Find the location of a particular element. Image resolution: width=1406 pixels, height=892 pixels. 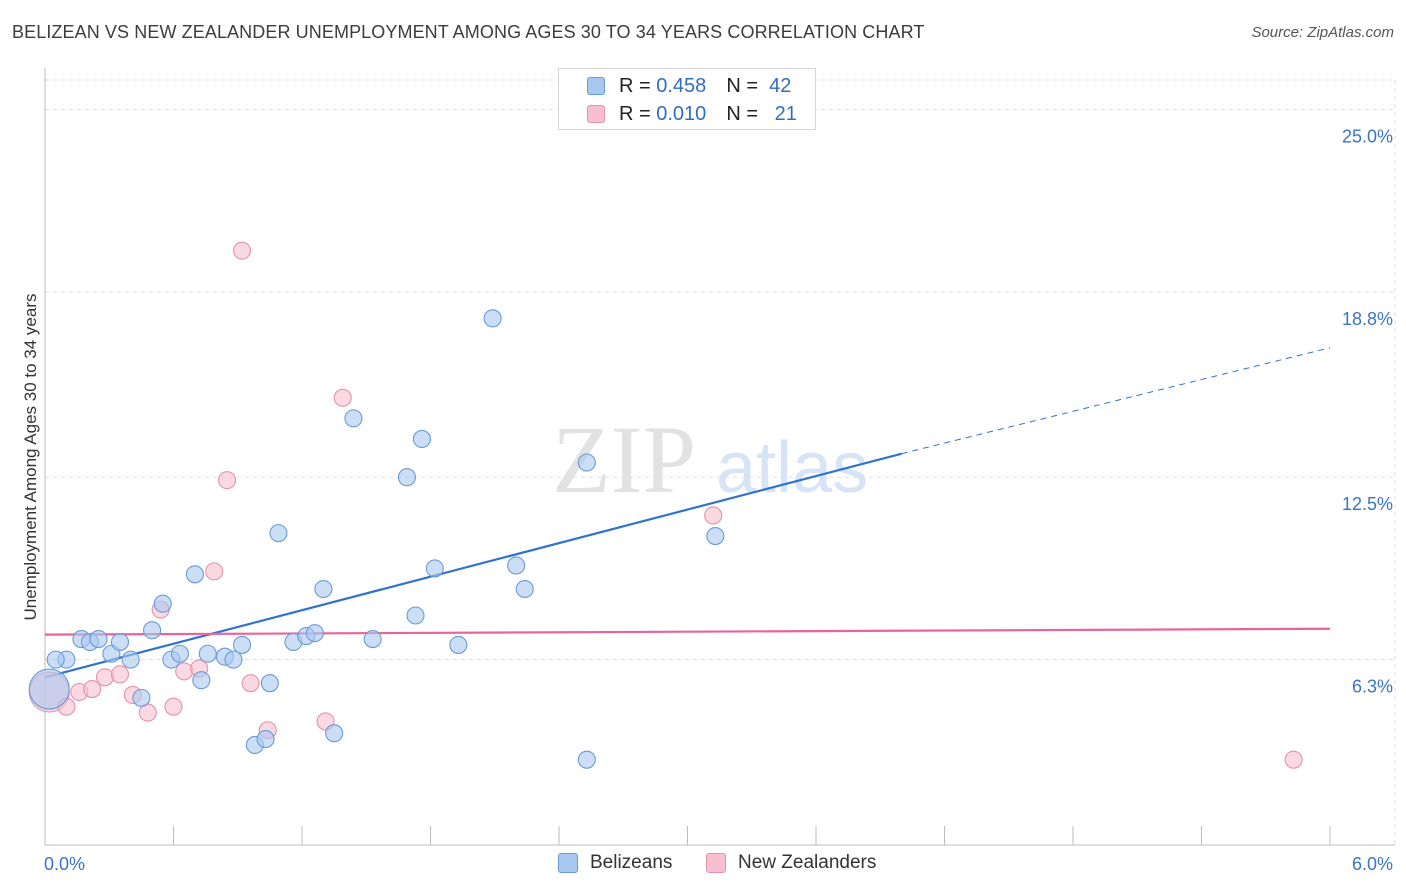

y-axis-label: Unemployment Among Ages 30 to 34 years is located at coordinates (30, 457).